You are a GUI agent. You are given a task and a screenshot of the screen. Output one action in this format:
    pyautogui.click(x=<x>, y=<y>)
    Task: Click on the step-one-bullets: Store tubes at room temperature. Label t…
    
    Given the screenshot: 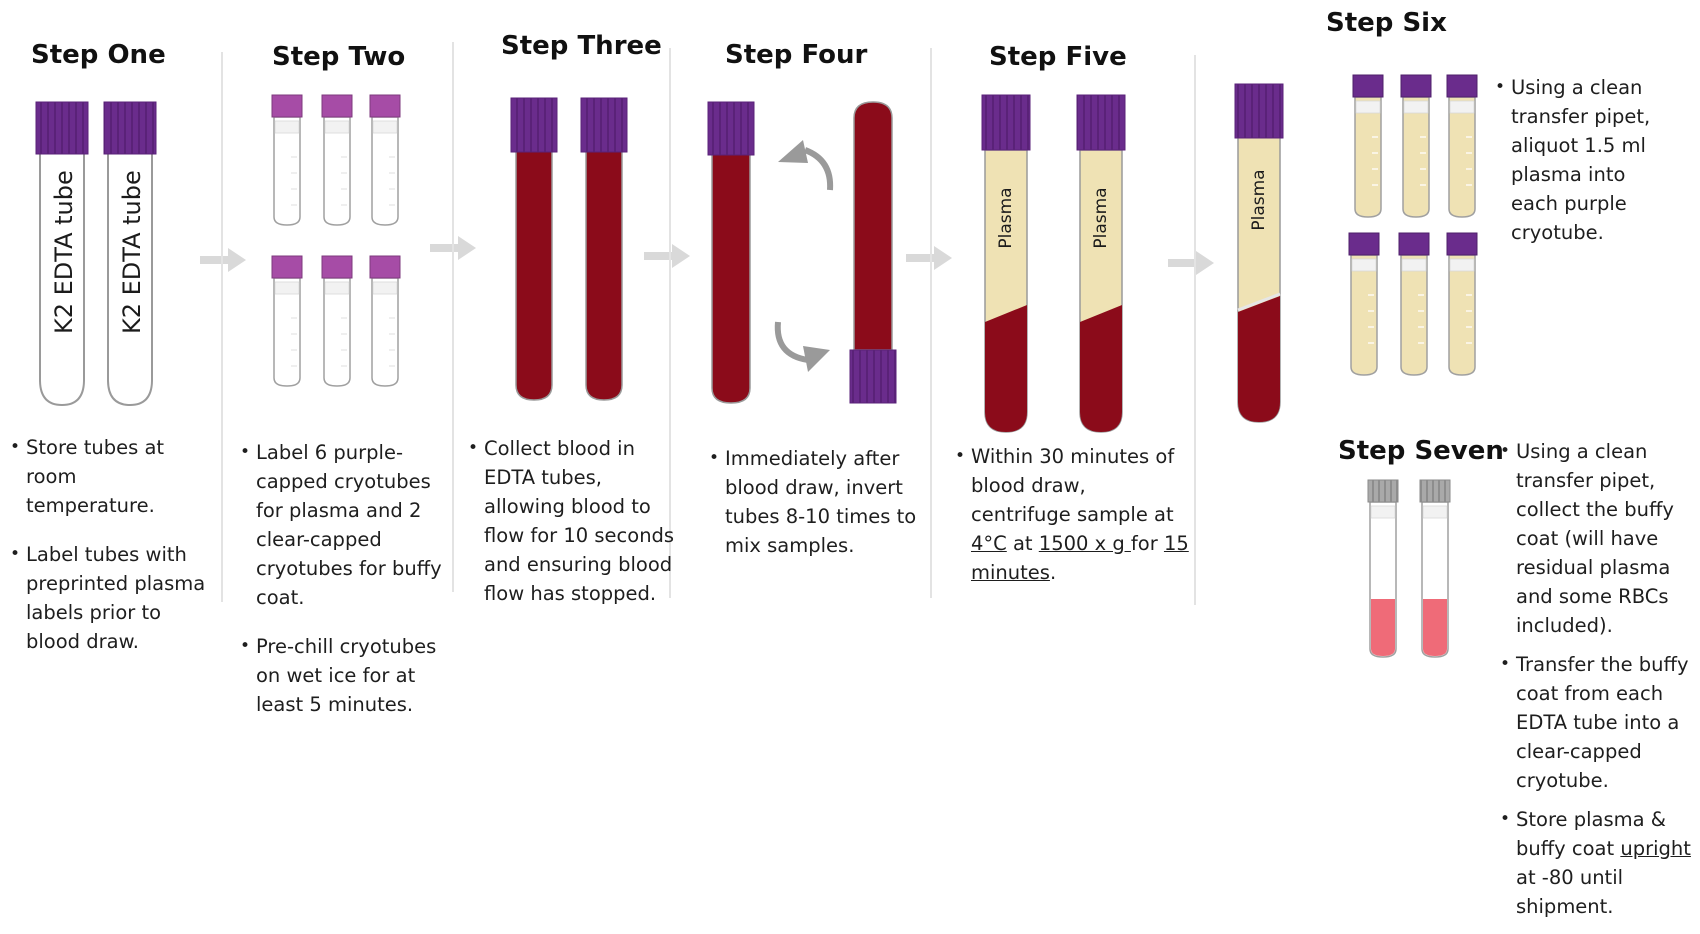 What is the action you would take?
    pyautogui.click(x=110, y=554)
    